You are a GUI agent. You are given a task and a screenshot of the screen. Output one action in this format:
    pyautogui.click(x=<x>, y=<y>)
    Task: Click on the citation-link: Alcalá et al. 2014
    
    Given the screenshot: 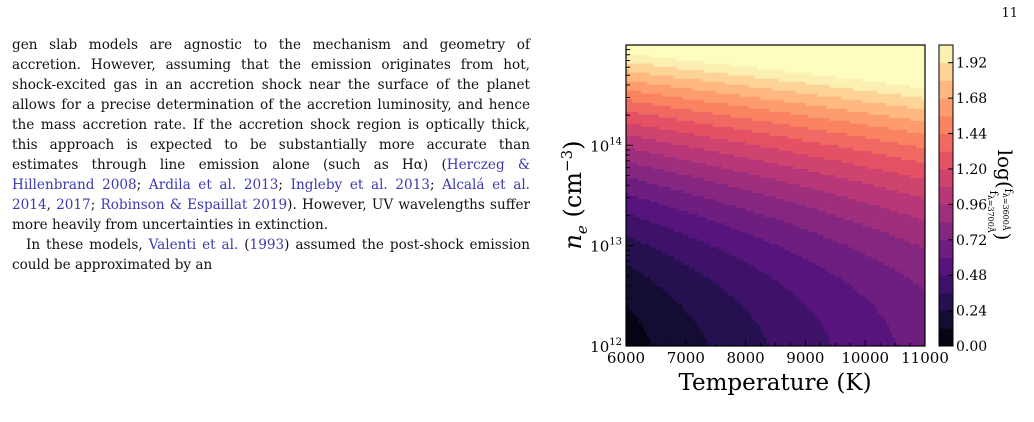 What is the action you would take?
    pyautogui.click(x=271, y=195)
    